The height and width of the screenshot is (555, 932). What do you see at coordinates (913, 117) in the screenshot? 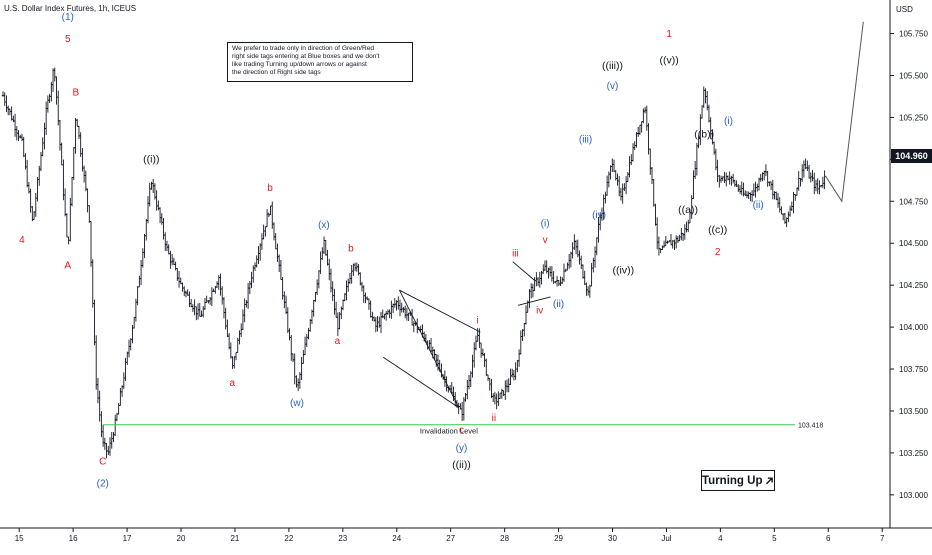
I see `y-tick-label: 105.250` at bounding box center [913, 117].